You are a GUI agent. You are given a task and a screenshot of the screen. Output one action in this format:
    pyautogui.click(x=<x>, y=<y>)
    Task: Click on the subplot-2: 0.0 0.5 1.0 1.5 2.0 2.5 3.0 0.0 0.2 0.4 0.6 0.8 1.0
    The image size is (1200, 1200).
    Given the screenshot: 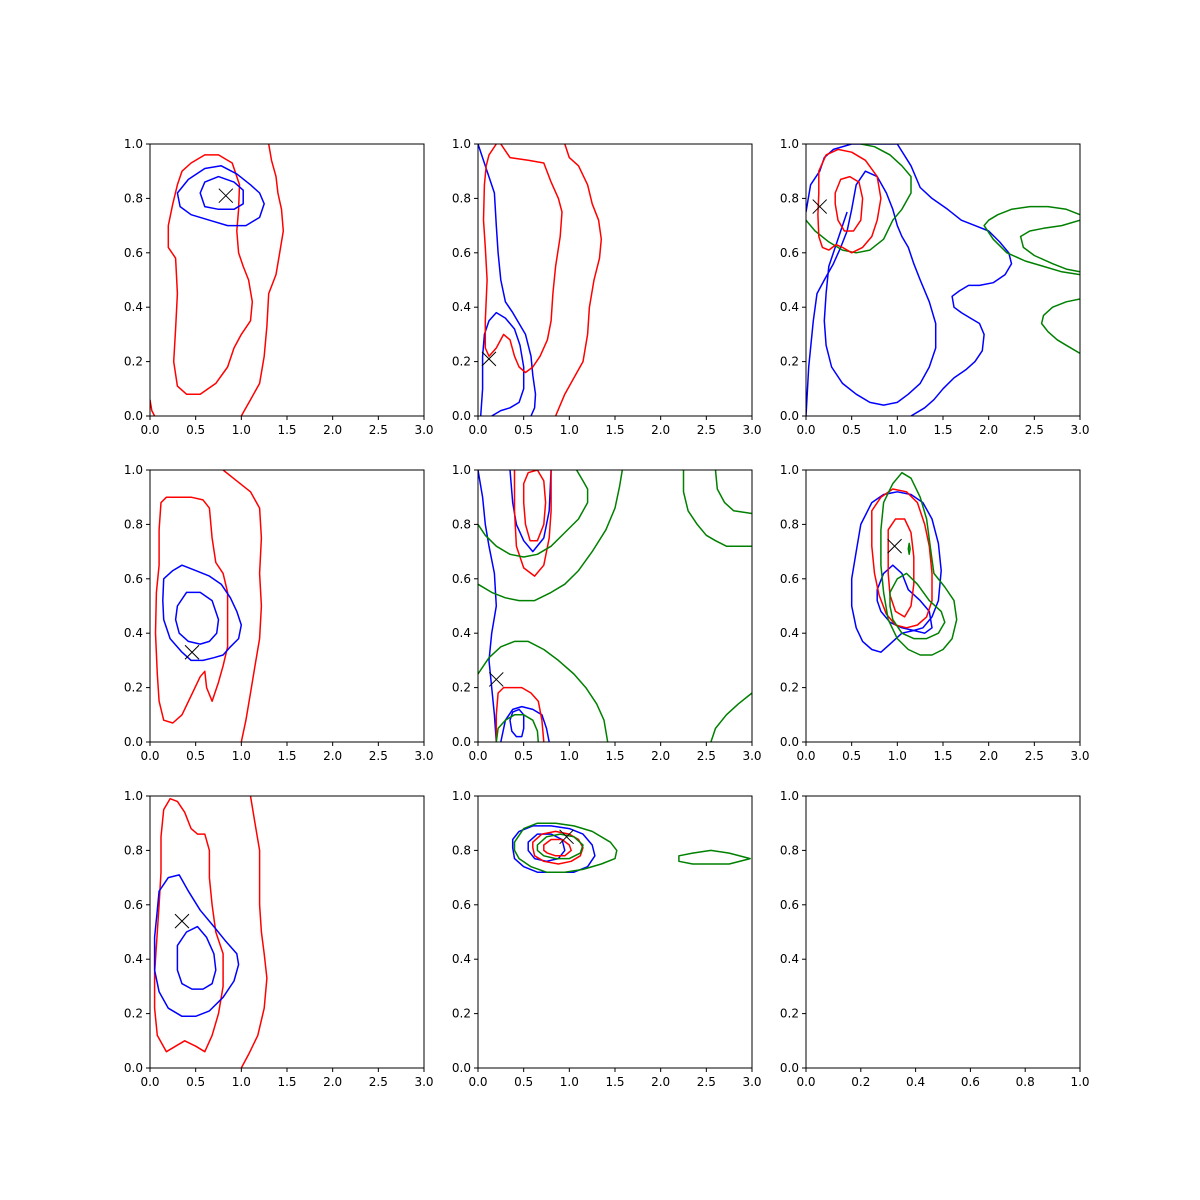 What is the action you would take?
    pyautogui.click(x=607, y=287)
    